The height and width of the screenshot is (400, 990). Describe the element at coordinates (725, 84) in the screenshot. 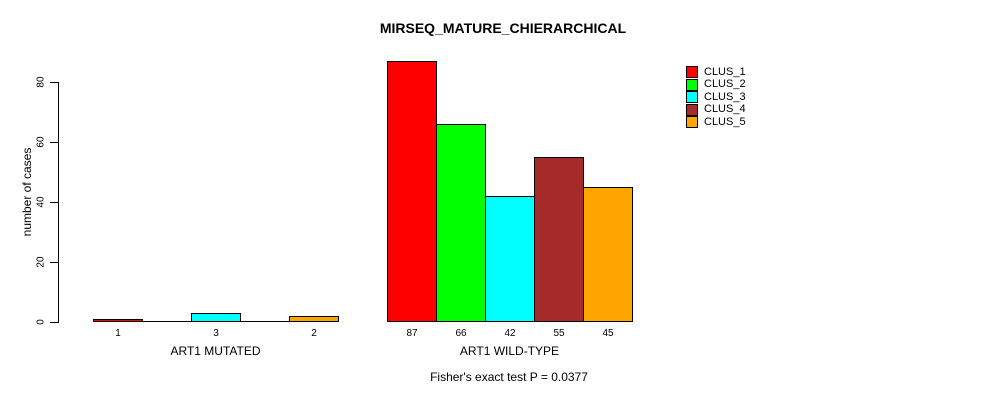

I see `legend-label: CLUS_2` at that location.